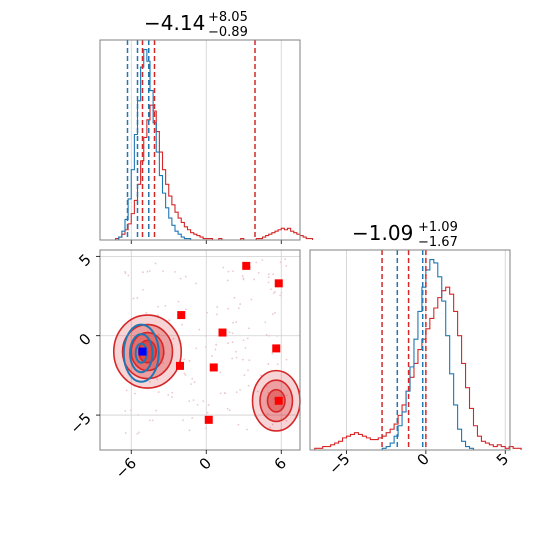 Image resolution: width=550 pixels, height=550 pixels. I want to click on joint-y-tick-label: 0, so click(84, 339).